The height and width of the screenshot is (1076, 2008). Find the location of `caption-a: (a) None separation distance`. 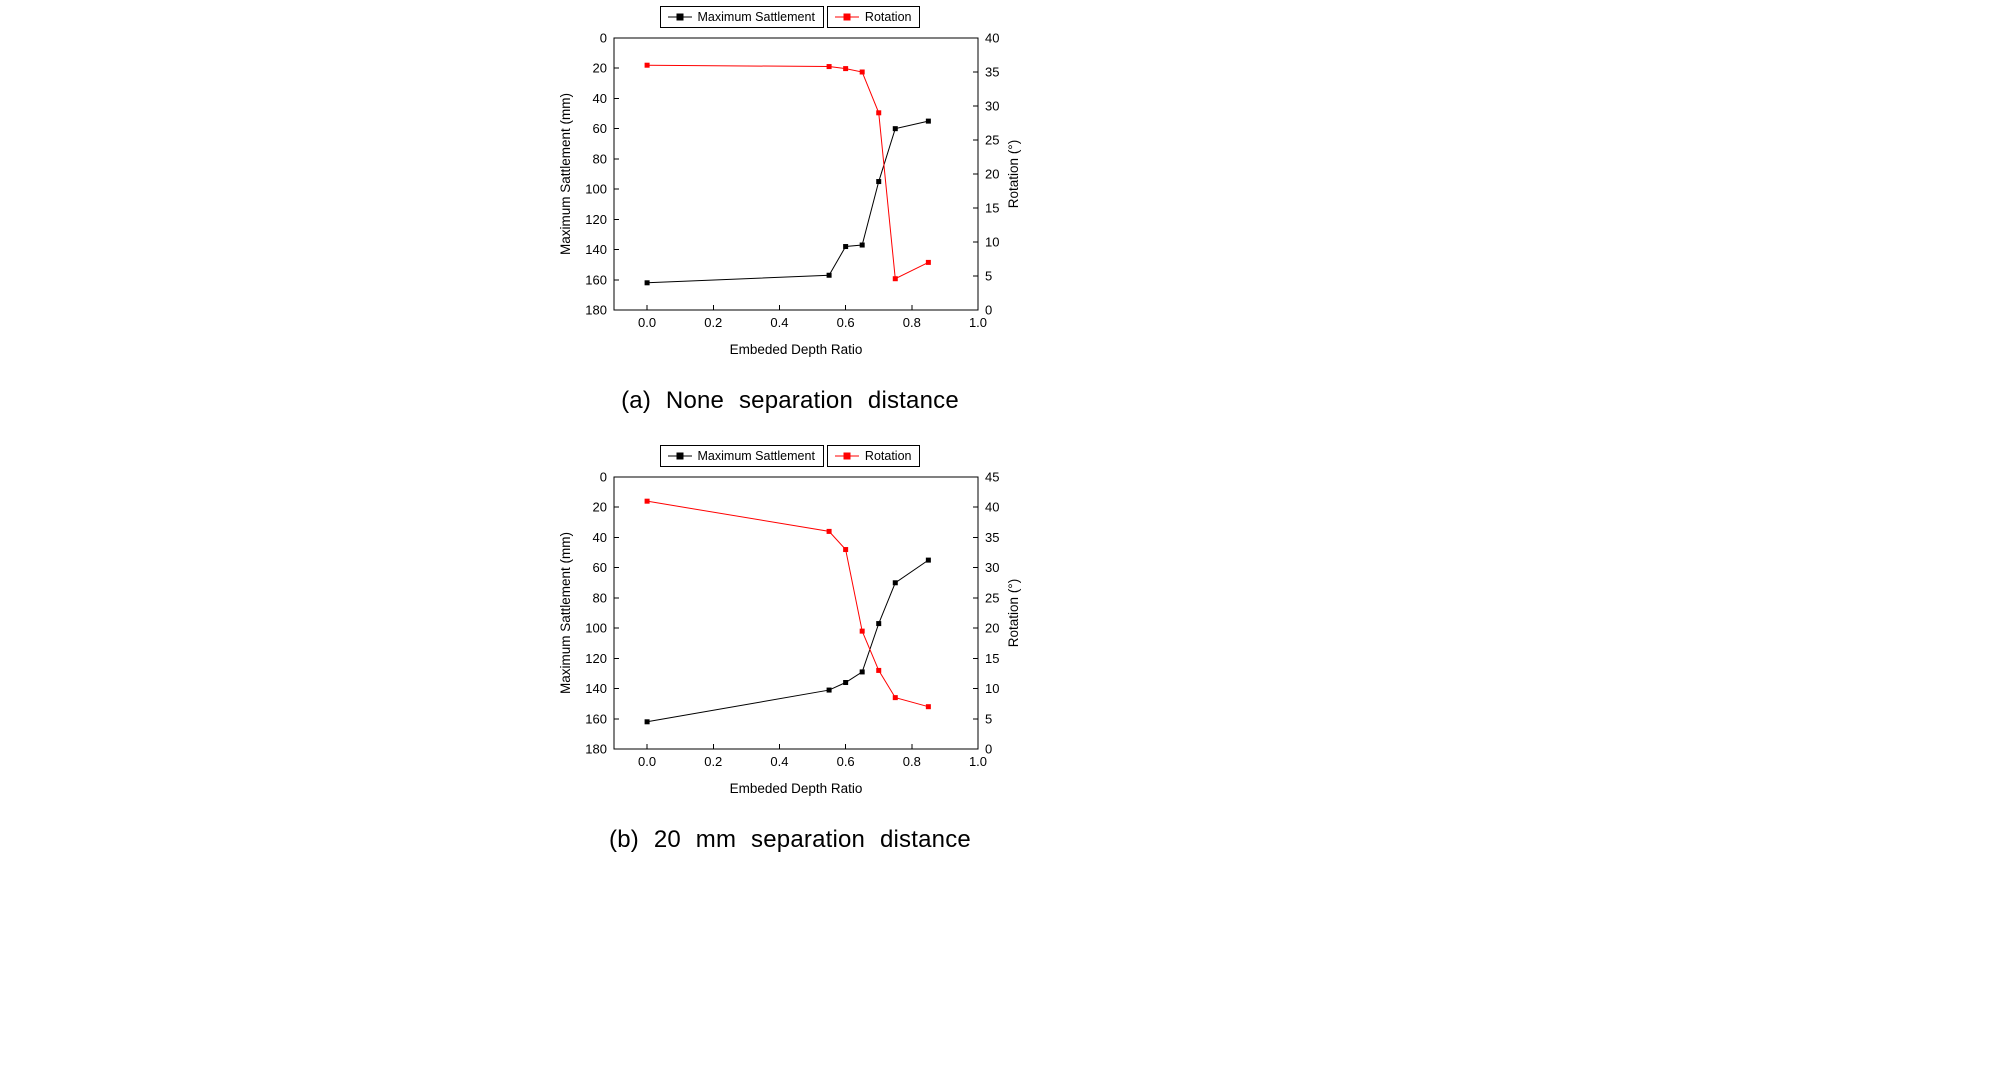

caption-a: (a) None separation distance is located at coordinates (790, 400).